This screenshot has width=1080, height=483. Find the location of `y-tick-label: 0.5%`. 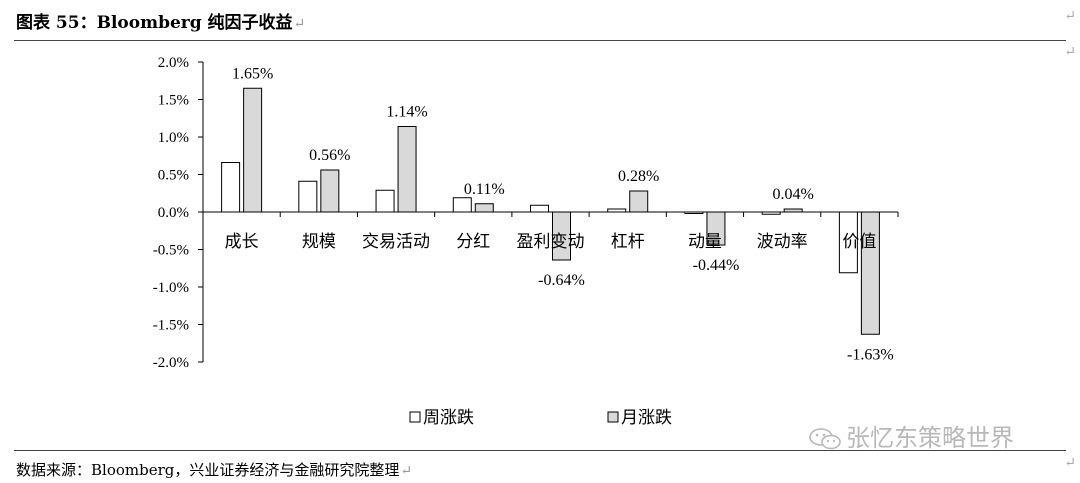

y-tick-label: 0.5% is located at coordinates (173, 176).